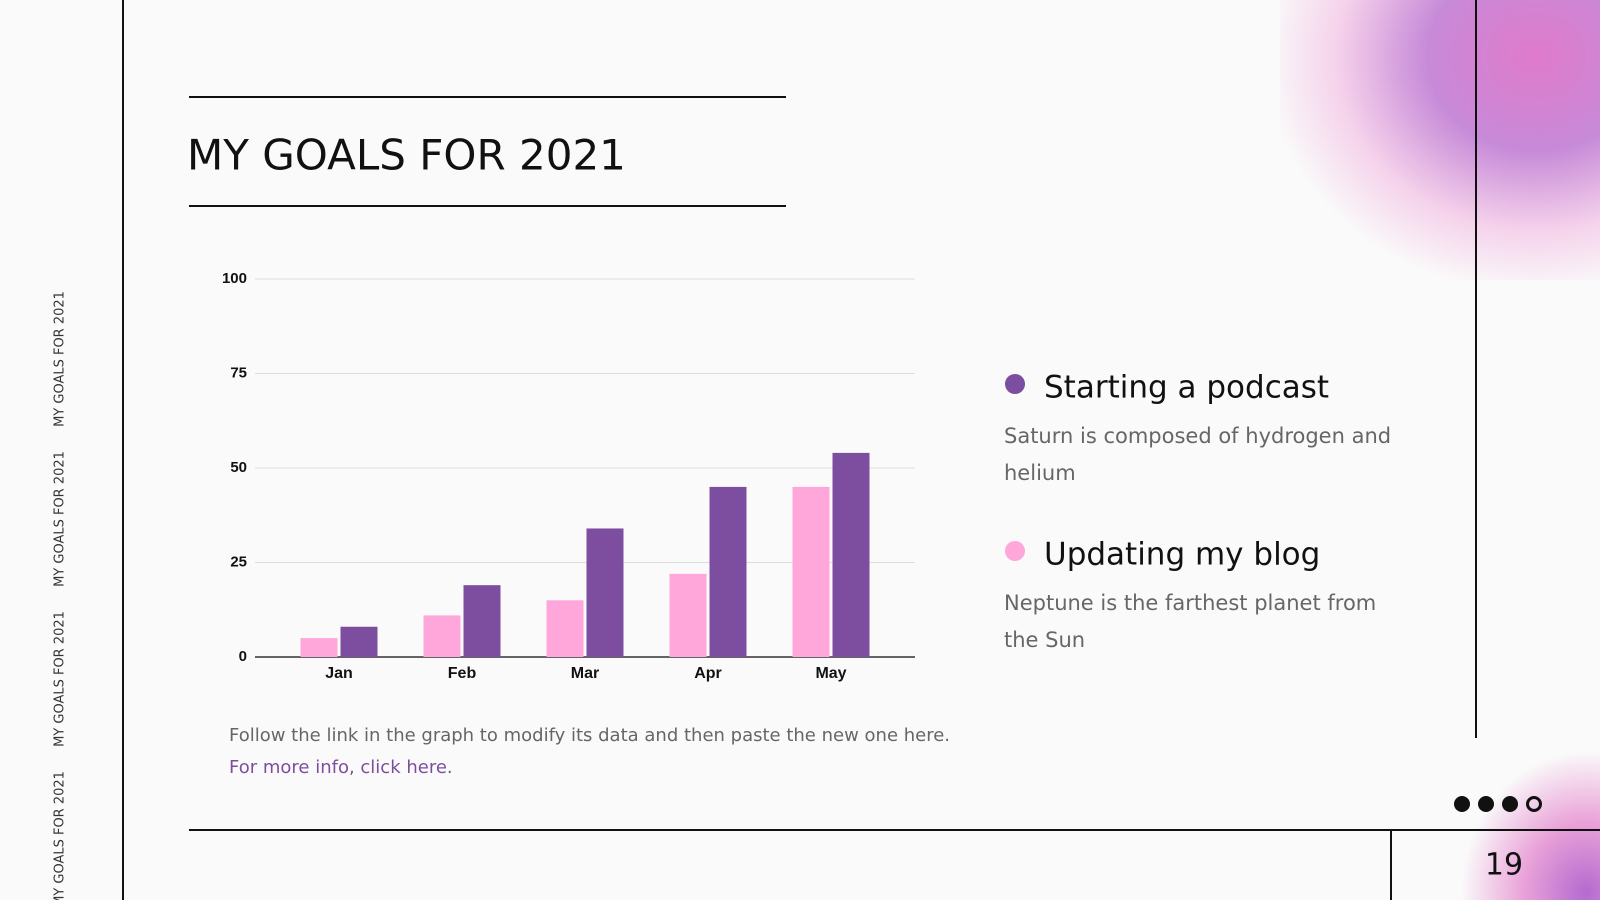  What do you see at coordinates (830, 673) in the screenshot?
I see `x-tick-label: May` at bounding box center [830, 673].